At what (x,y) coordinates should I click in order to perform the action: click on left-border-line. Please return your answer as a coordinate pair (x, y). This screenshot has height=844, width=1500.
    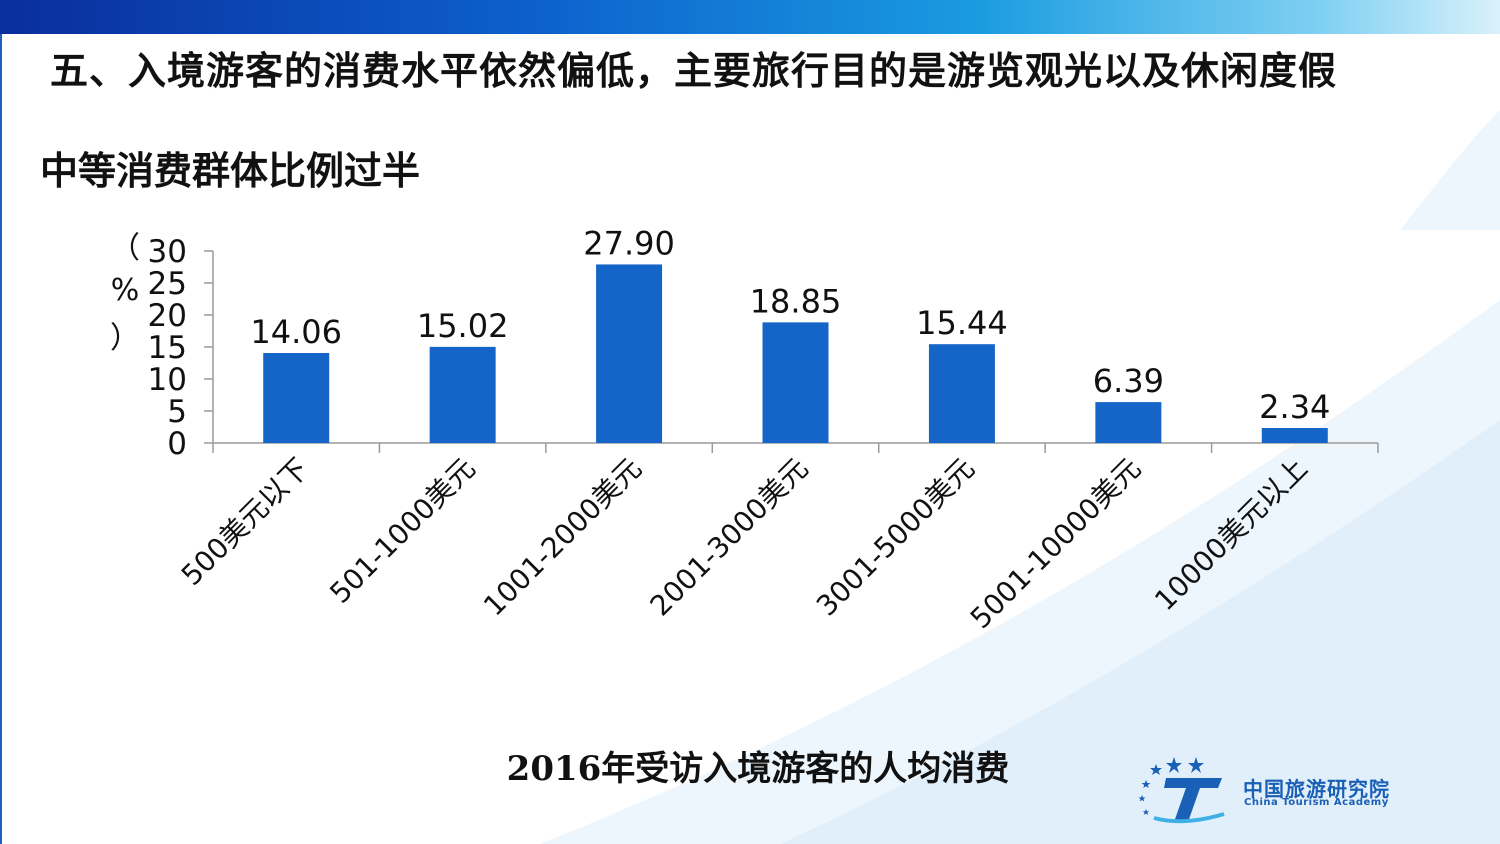
    Looking at the image, I should click on (1, 439).